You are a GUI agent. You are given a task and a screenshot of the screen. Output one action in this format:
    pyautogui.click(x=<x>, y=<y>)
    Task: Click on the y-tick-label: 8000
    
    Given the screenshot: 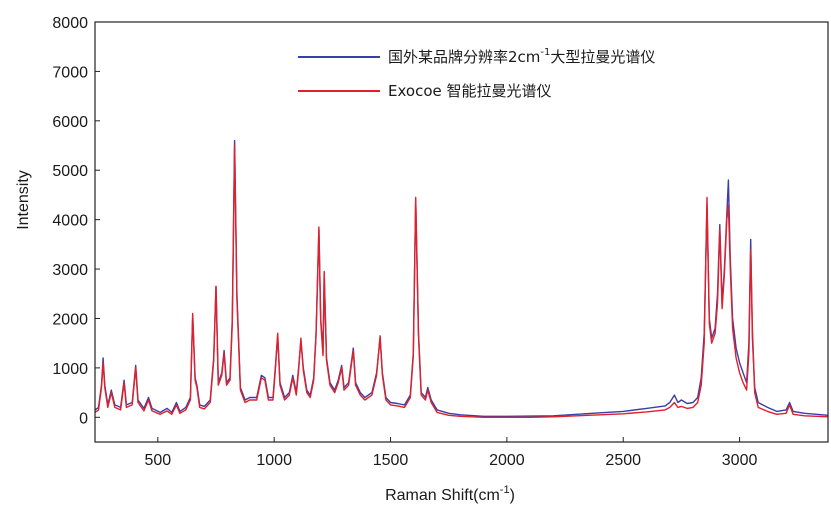 What is the action you would take?
    pyautogui.click(x=70, y=23)
    